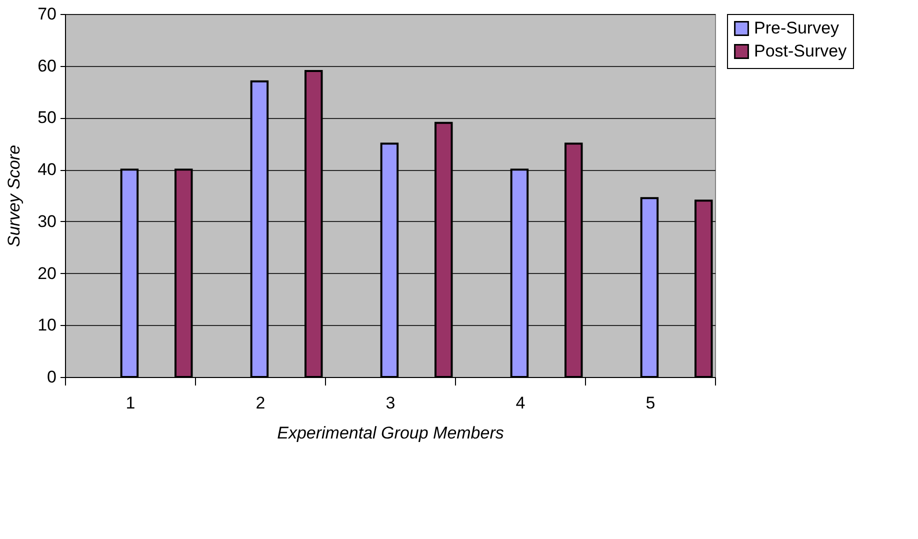 The width and height of the screenshot is (918, 539). I want to click on y-tick-label: 0, so click(51, 377).